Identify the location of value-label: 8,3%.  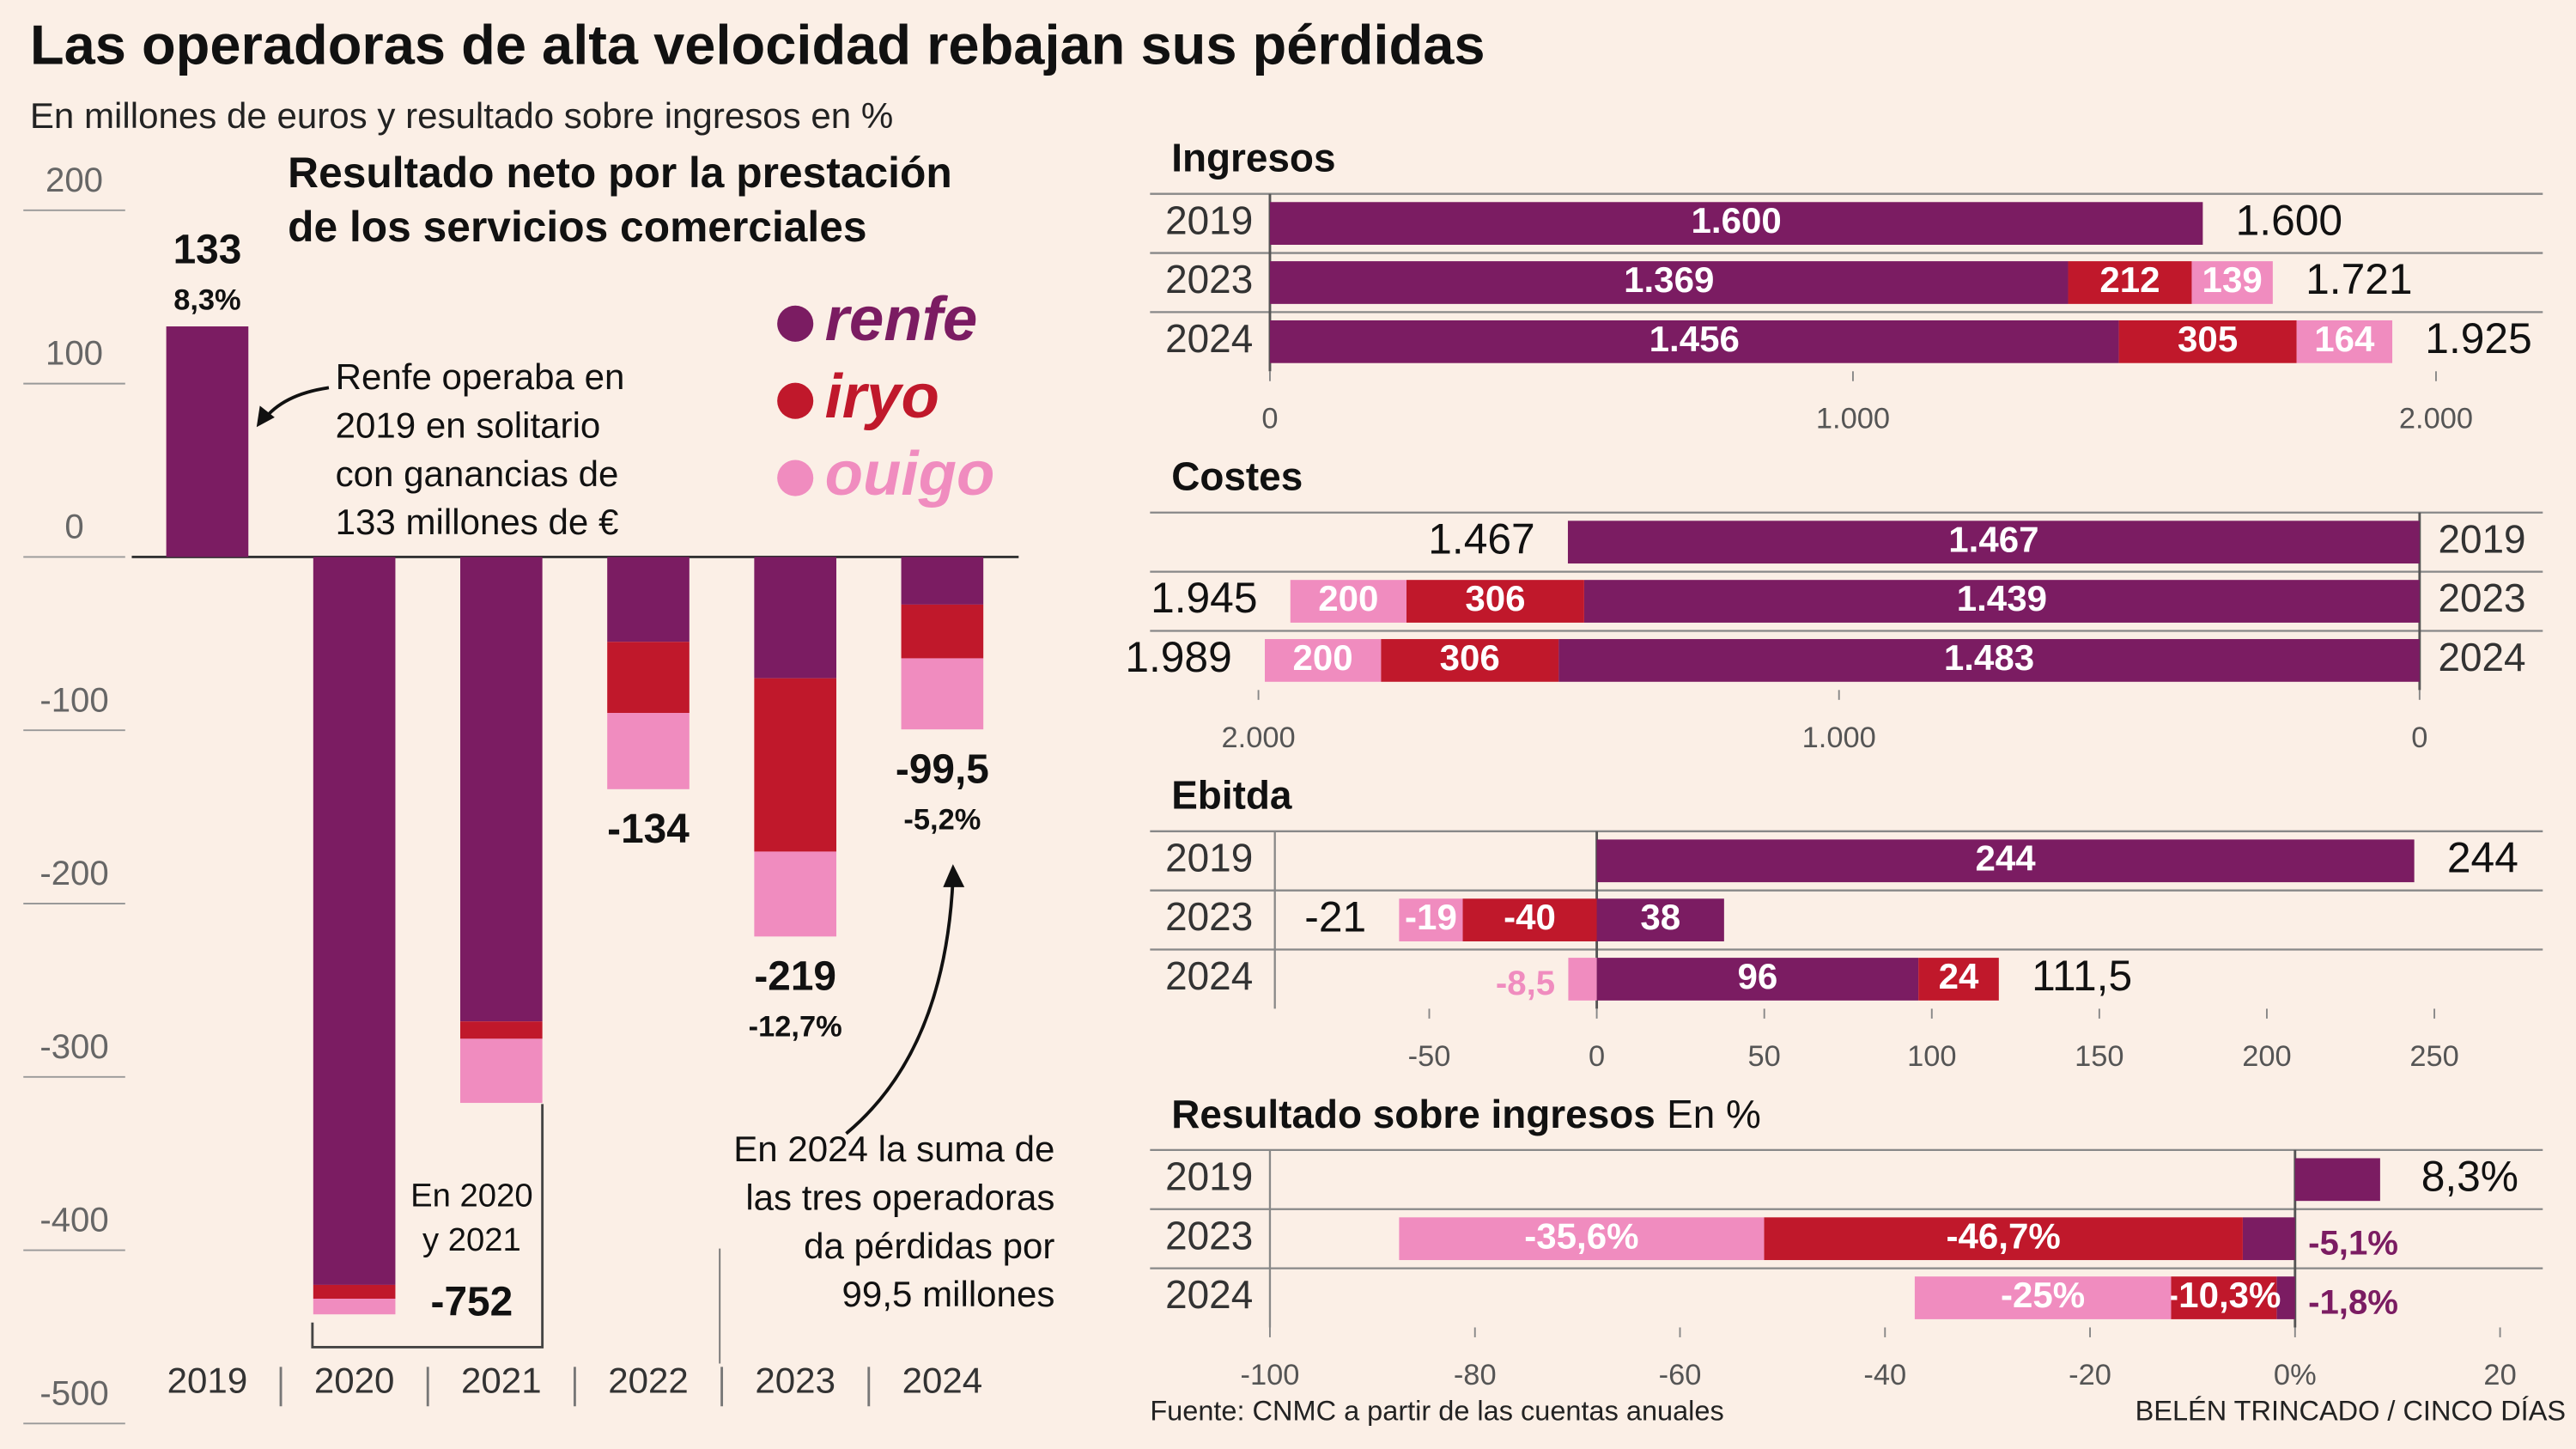
(2470, 1176).